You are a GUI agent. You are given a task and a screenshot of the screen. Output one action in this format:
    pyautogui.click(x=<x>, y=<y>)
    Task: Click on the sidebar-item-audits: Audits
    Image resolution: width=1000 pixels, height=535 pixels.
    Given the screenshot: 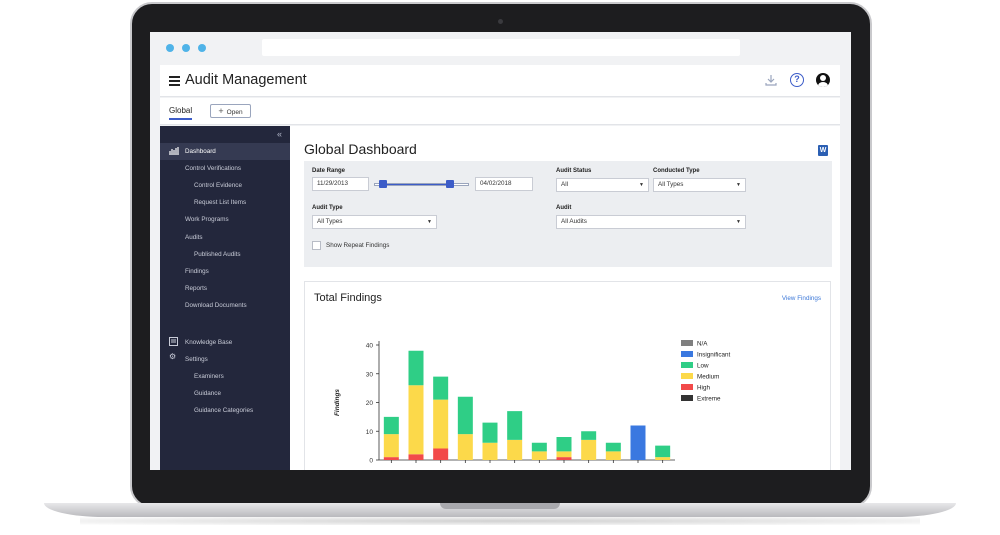 What is the action you would take?
    pyautogui.click(x=194, y=237)
    